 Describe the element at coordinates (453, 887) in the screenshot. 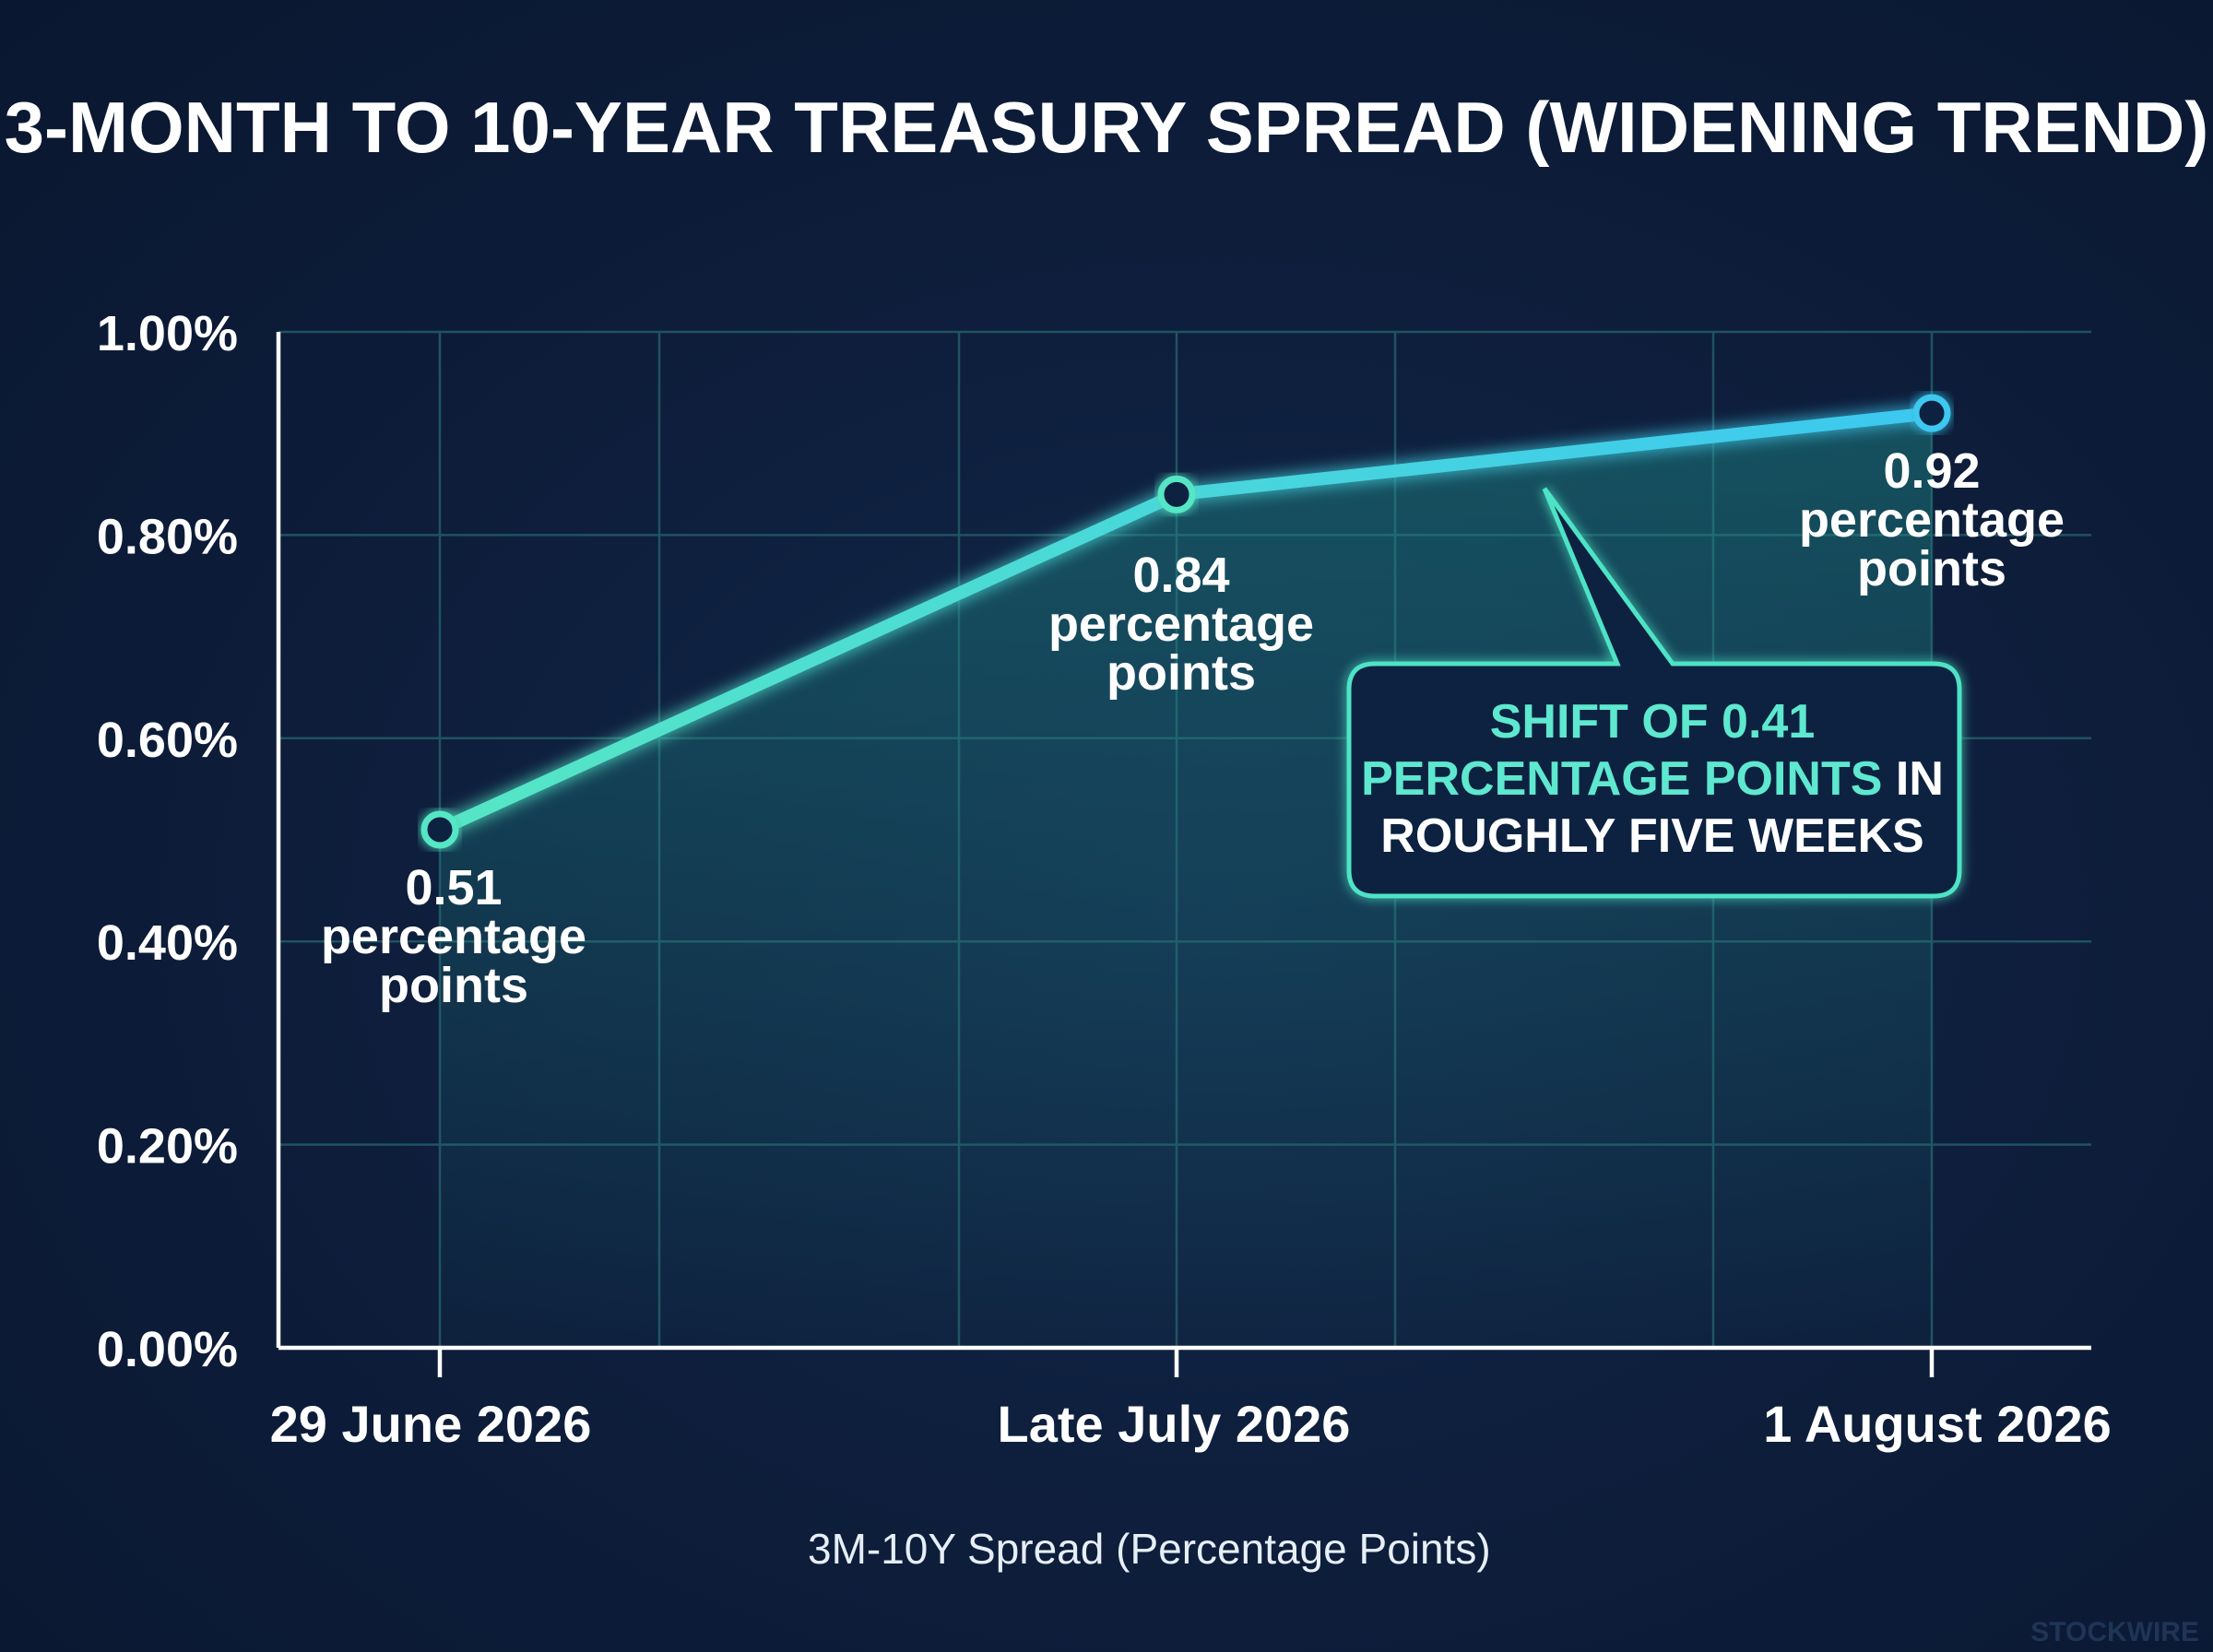

I see `data-label-value: 0.51` at that location.